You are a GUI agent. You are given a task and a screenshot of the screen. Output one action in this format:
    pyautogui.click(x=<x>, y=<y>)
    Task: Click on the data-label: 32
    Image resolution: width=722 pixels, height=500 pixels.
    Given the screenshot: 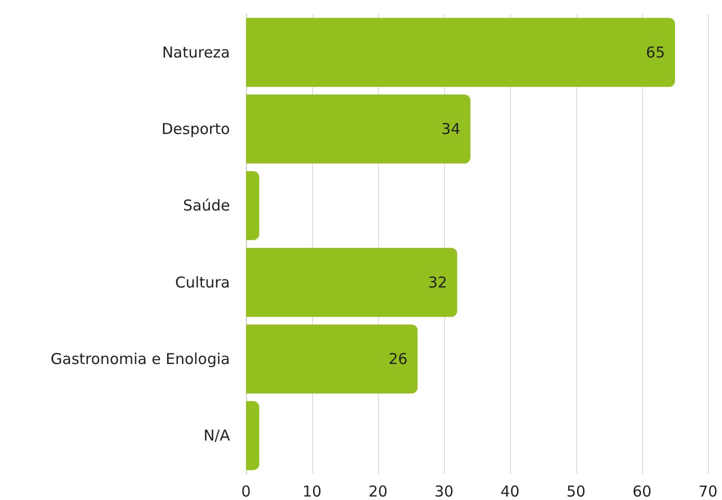 What is the action you would take?
    pyautogui.click(x=438, y=282)
    